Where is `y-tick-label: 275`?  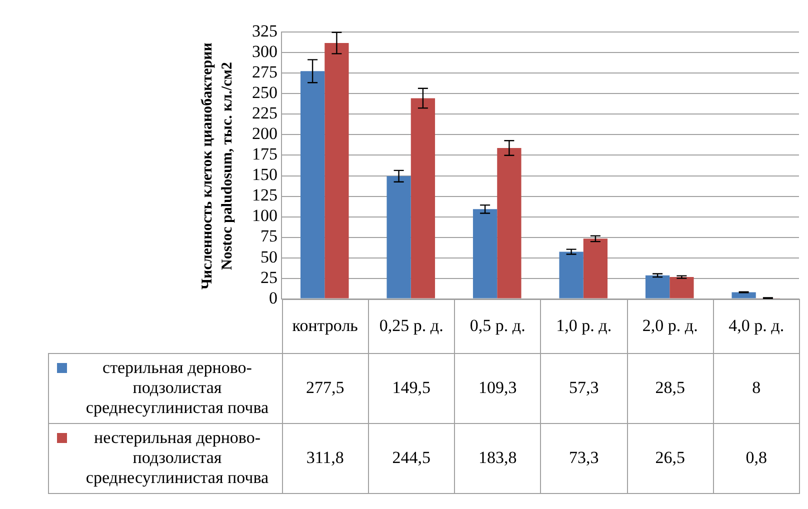
y-tick-label: 275 is located at coordinates (265, 72).